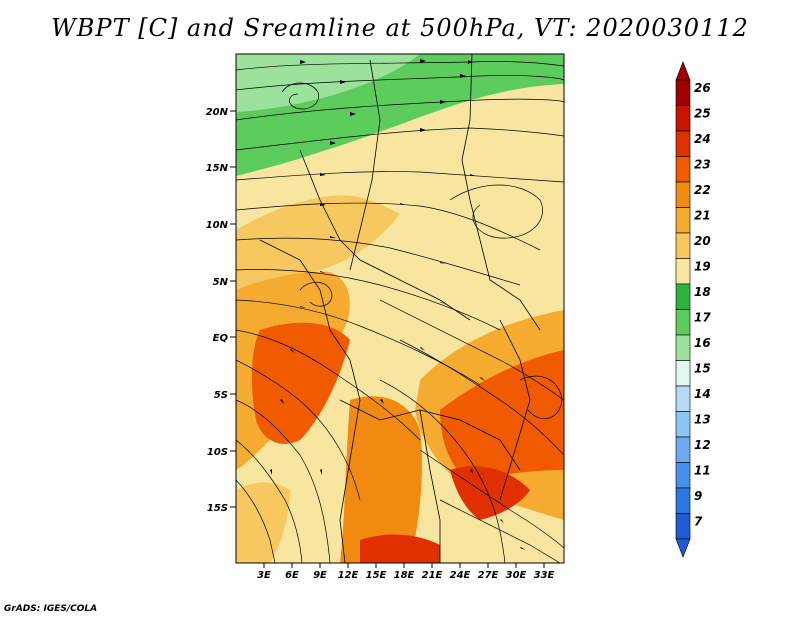  I want to click on lon-label-33e: 33E, so click(544, 575).